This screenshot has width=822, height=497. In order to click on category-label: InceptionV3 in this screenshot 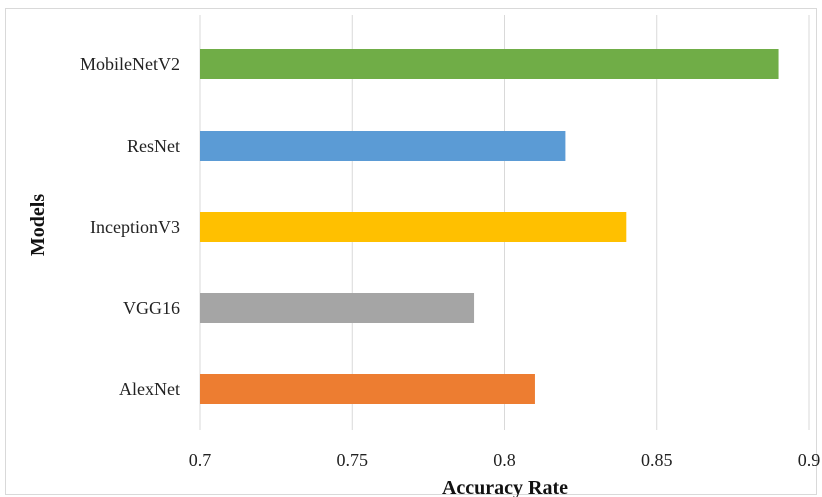, I will do `click(135, 227)`.